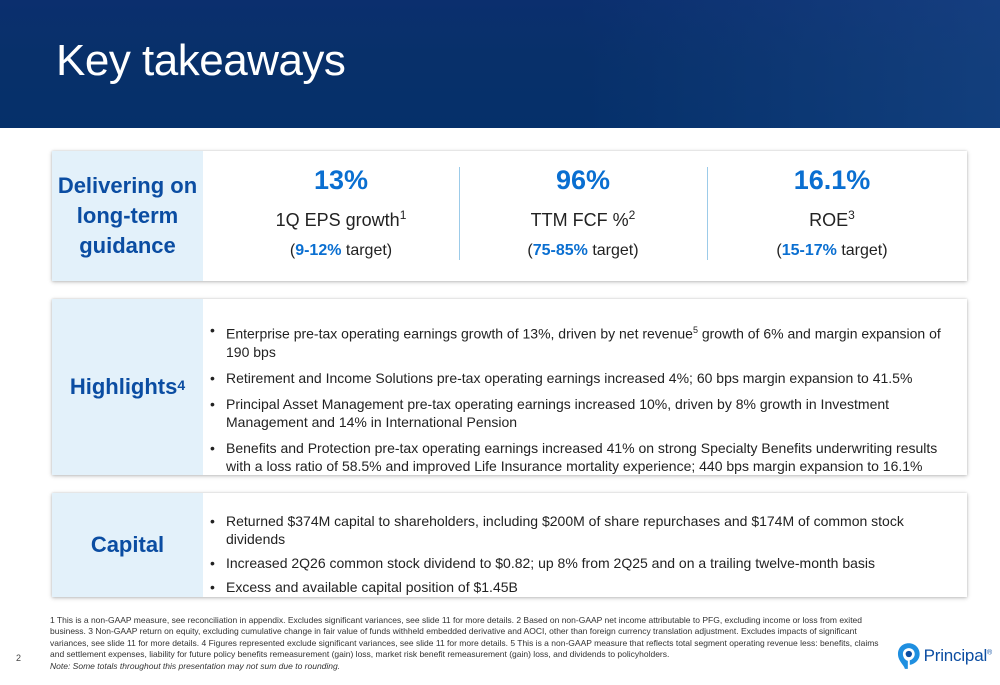 This screenshot has height=685, width=1000. What do you see at coordinates (341, 180) in the screenshot?
I see `metric-value: 13%` at bounding box center [341, 180].